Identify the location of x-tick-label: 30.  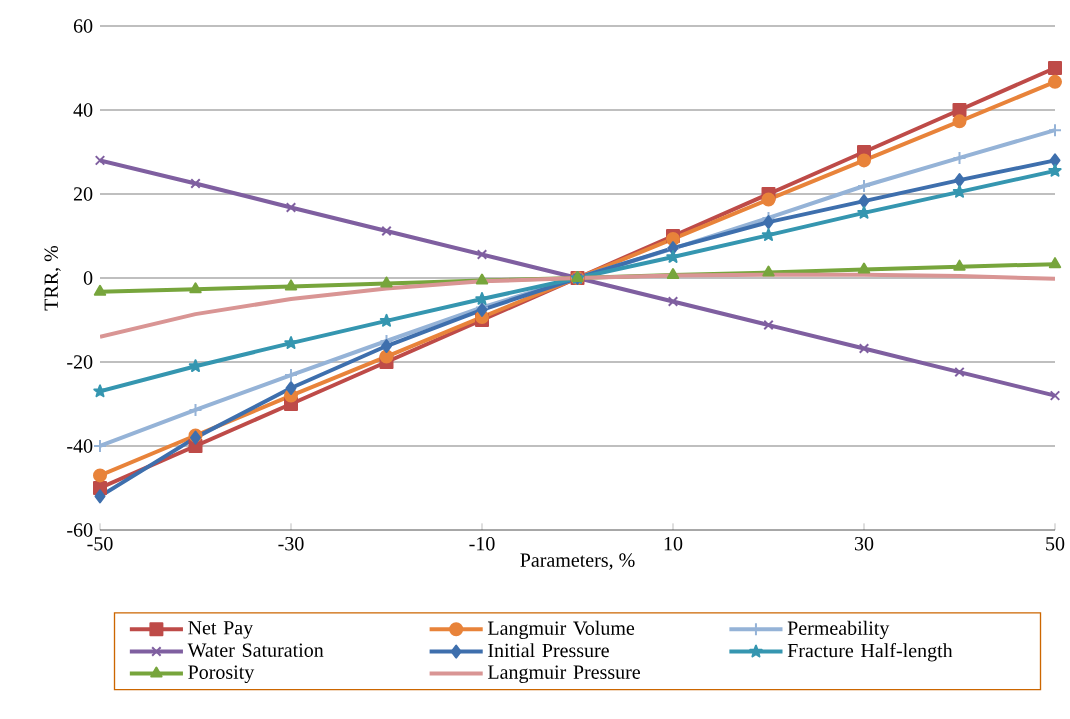
(864, 543).